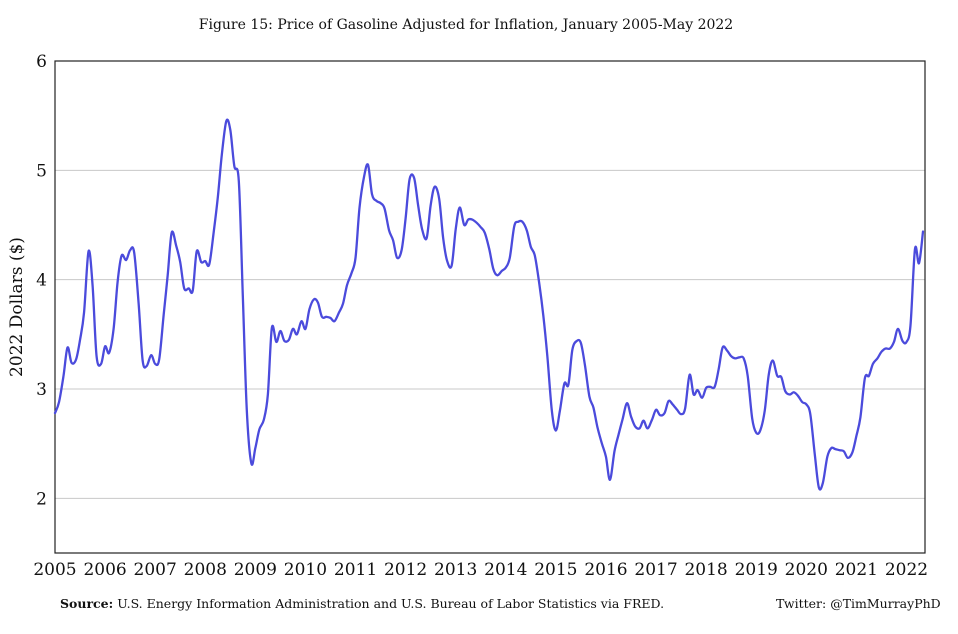 Image resolution: width=958 pixels, height=634 pixels. Describe the element at coordinates (655, 570) in the screenshot. I see `x-tick-label: 2017` at that location.